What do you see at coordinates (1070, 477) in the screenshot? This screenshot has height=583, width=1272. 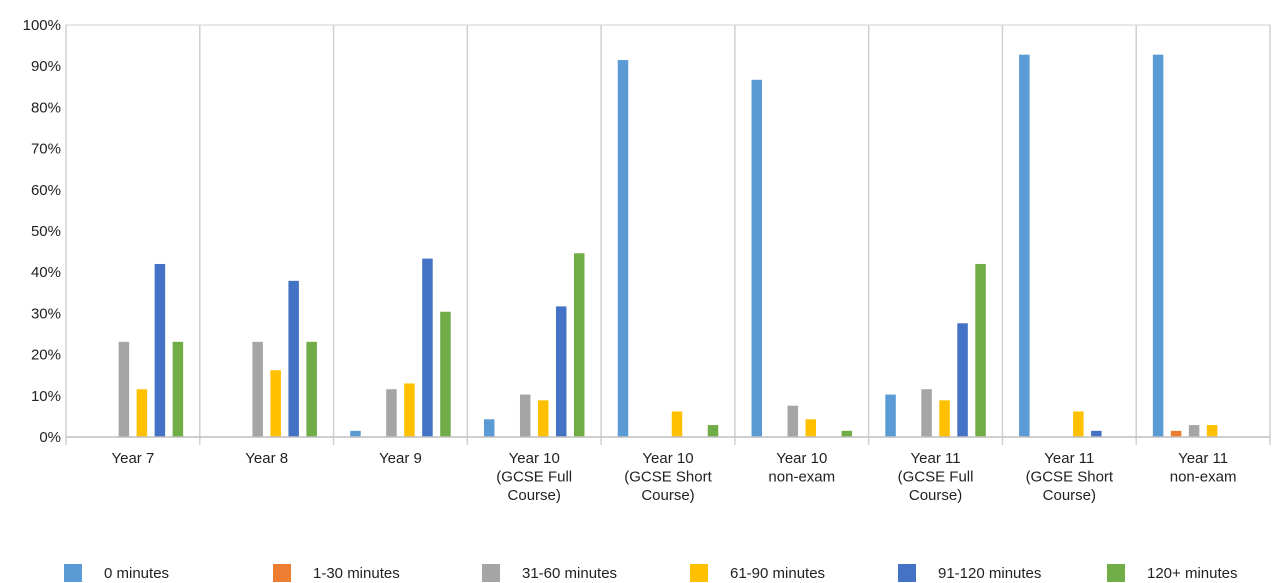 I see `x-category-label: Year 11 (GCSE Short Course)` at bounding box center [1070, 477].